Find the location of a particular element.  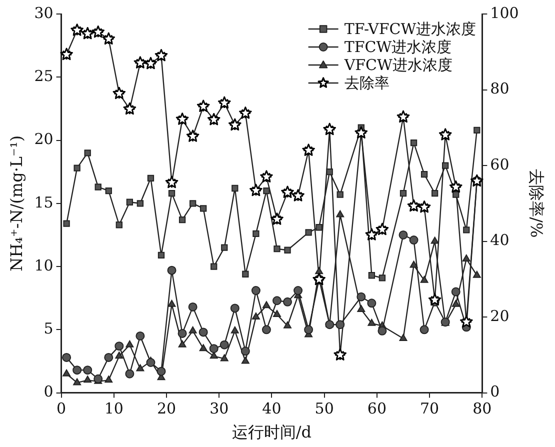

legend-label: TF-VFCW进水浓度 is located at coordinates (410, 29).